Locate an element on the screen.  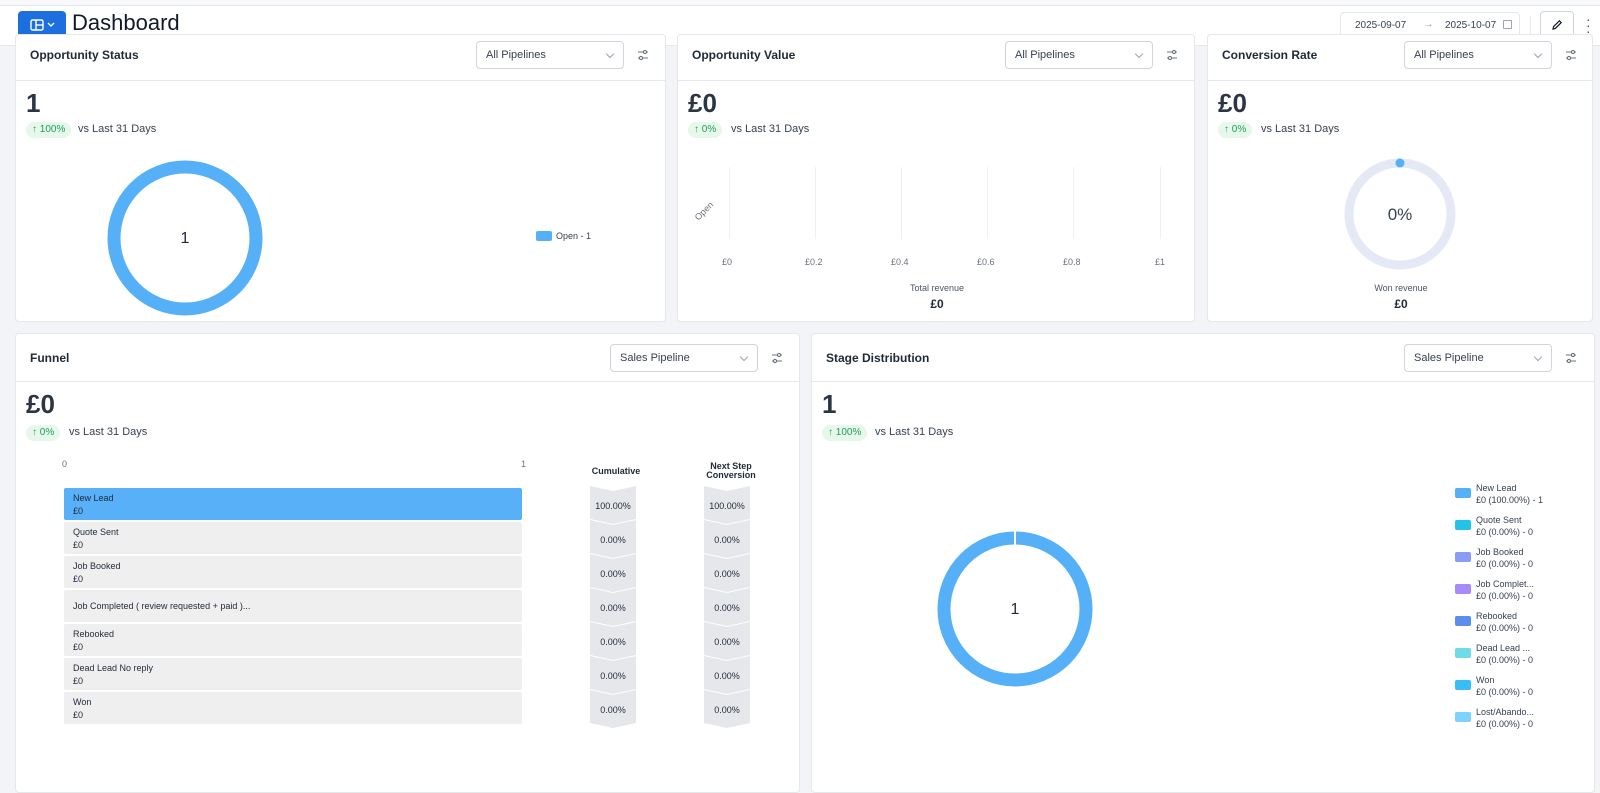
donut-center-value: 1 is located at coordinates (1015, 609).